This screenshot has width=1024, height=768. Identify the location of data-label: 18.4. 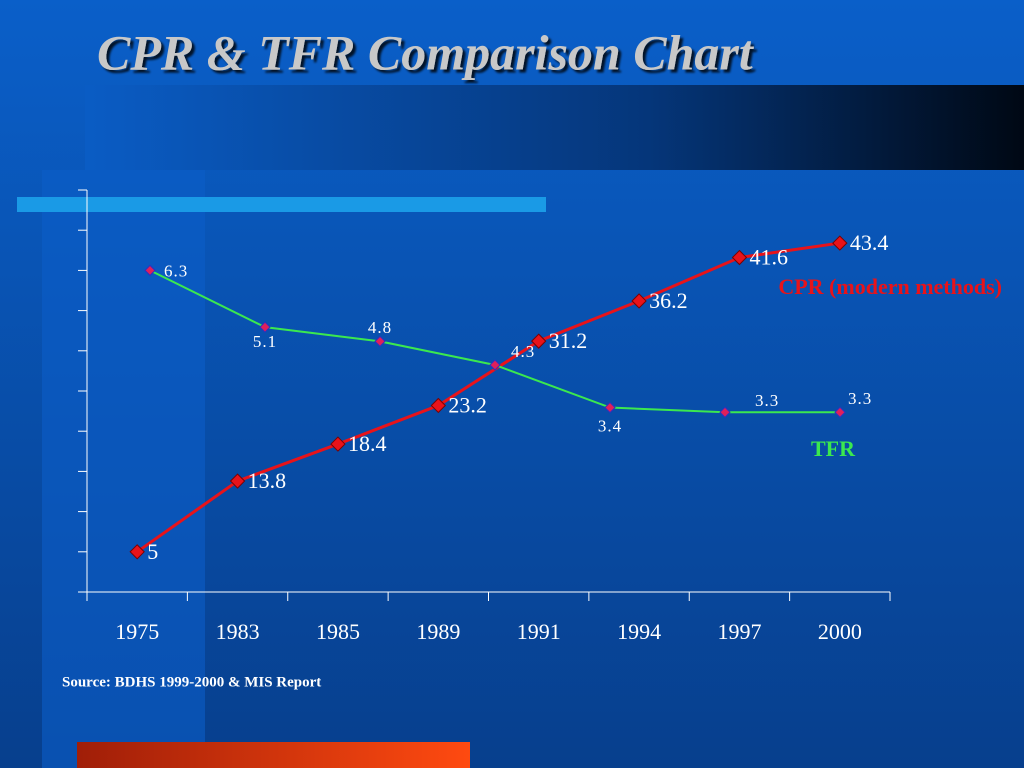
(367, 443).